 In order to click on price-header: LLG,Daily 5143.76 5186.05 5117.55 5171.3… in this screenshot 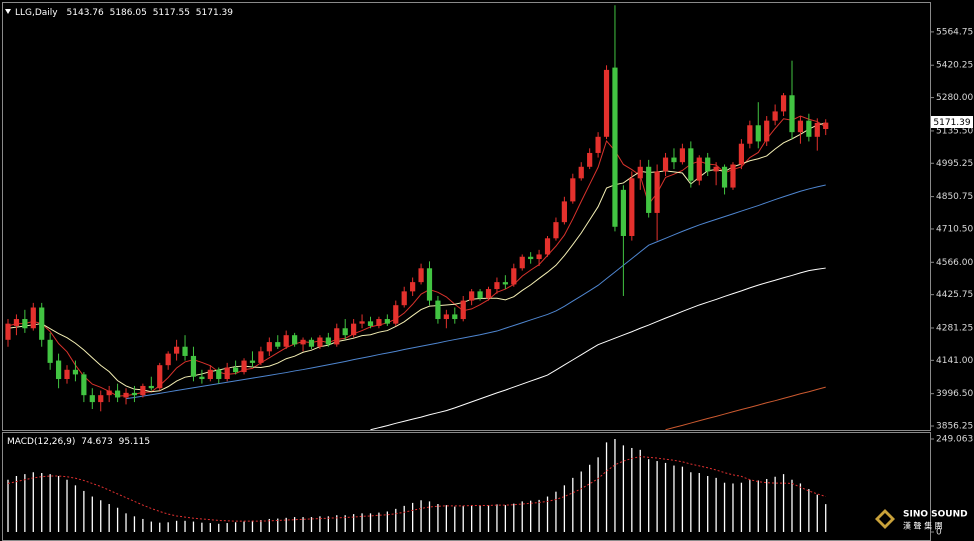, I will do `click(124, 13)`.